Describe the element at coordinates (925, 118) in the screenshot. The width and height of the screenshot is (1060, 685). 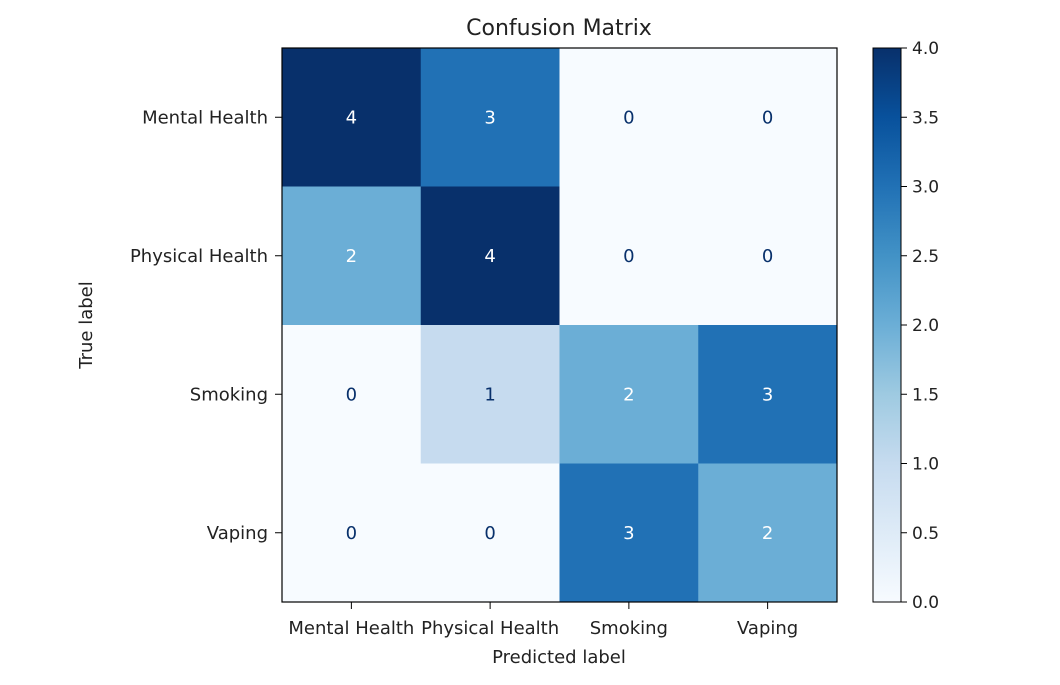
I see `colorbar-tick-label: 3.5` at that location.